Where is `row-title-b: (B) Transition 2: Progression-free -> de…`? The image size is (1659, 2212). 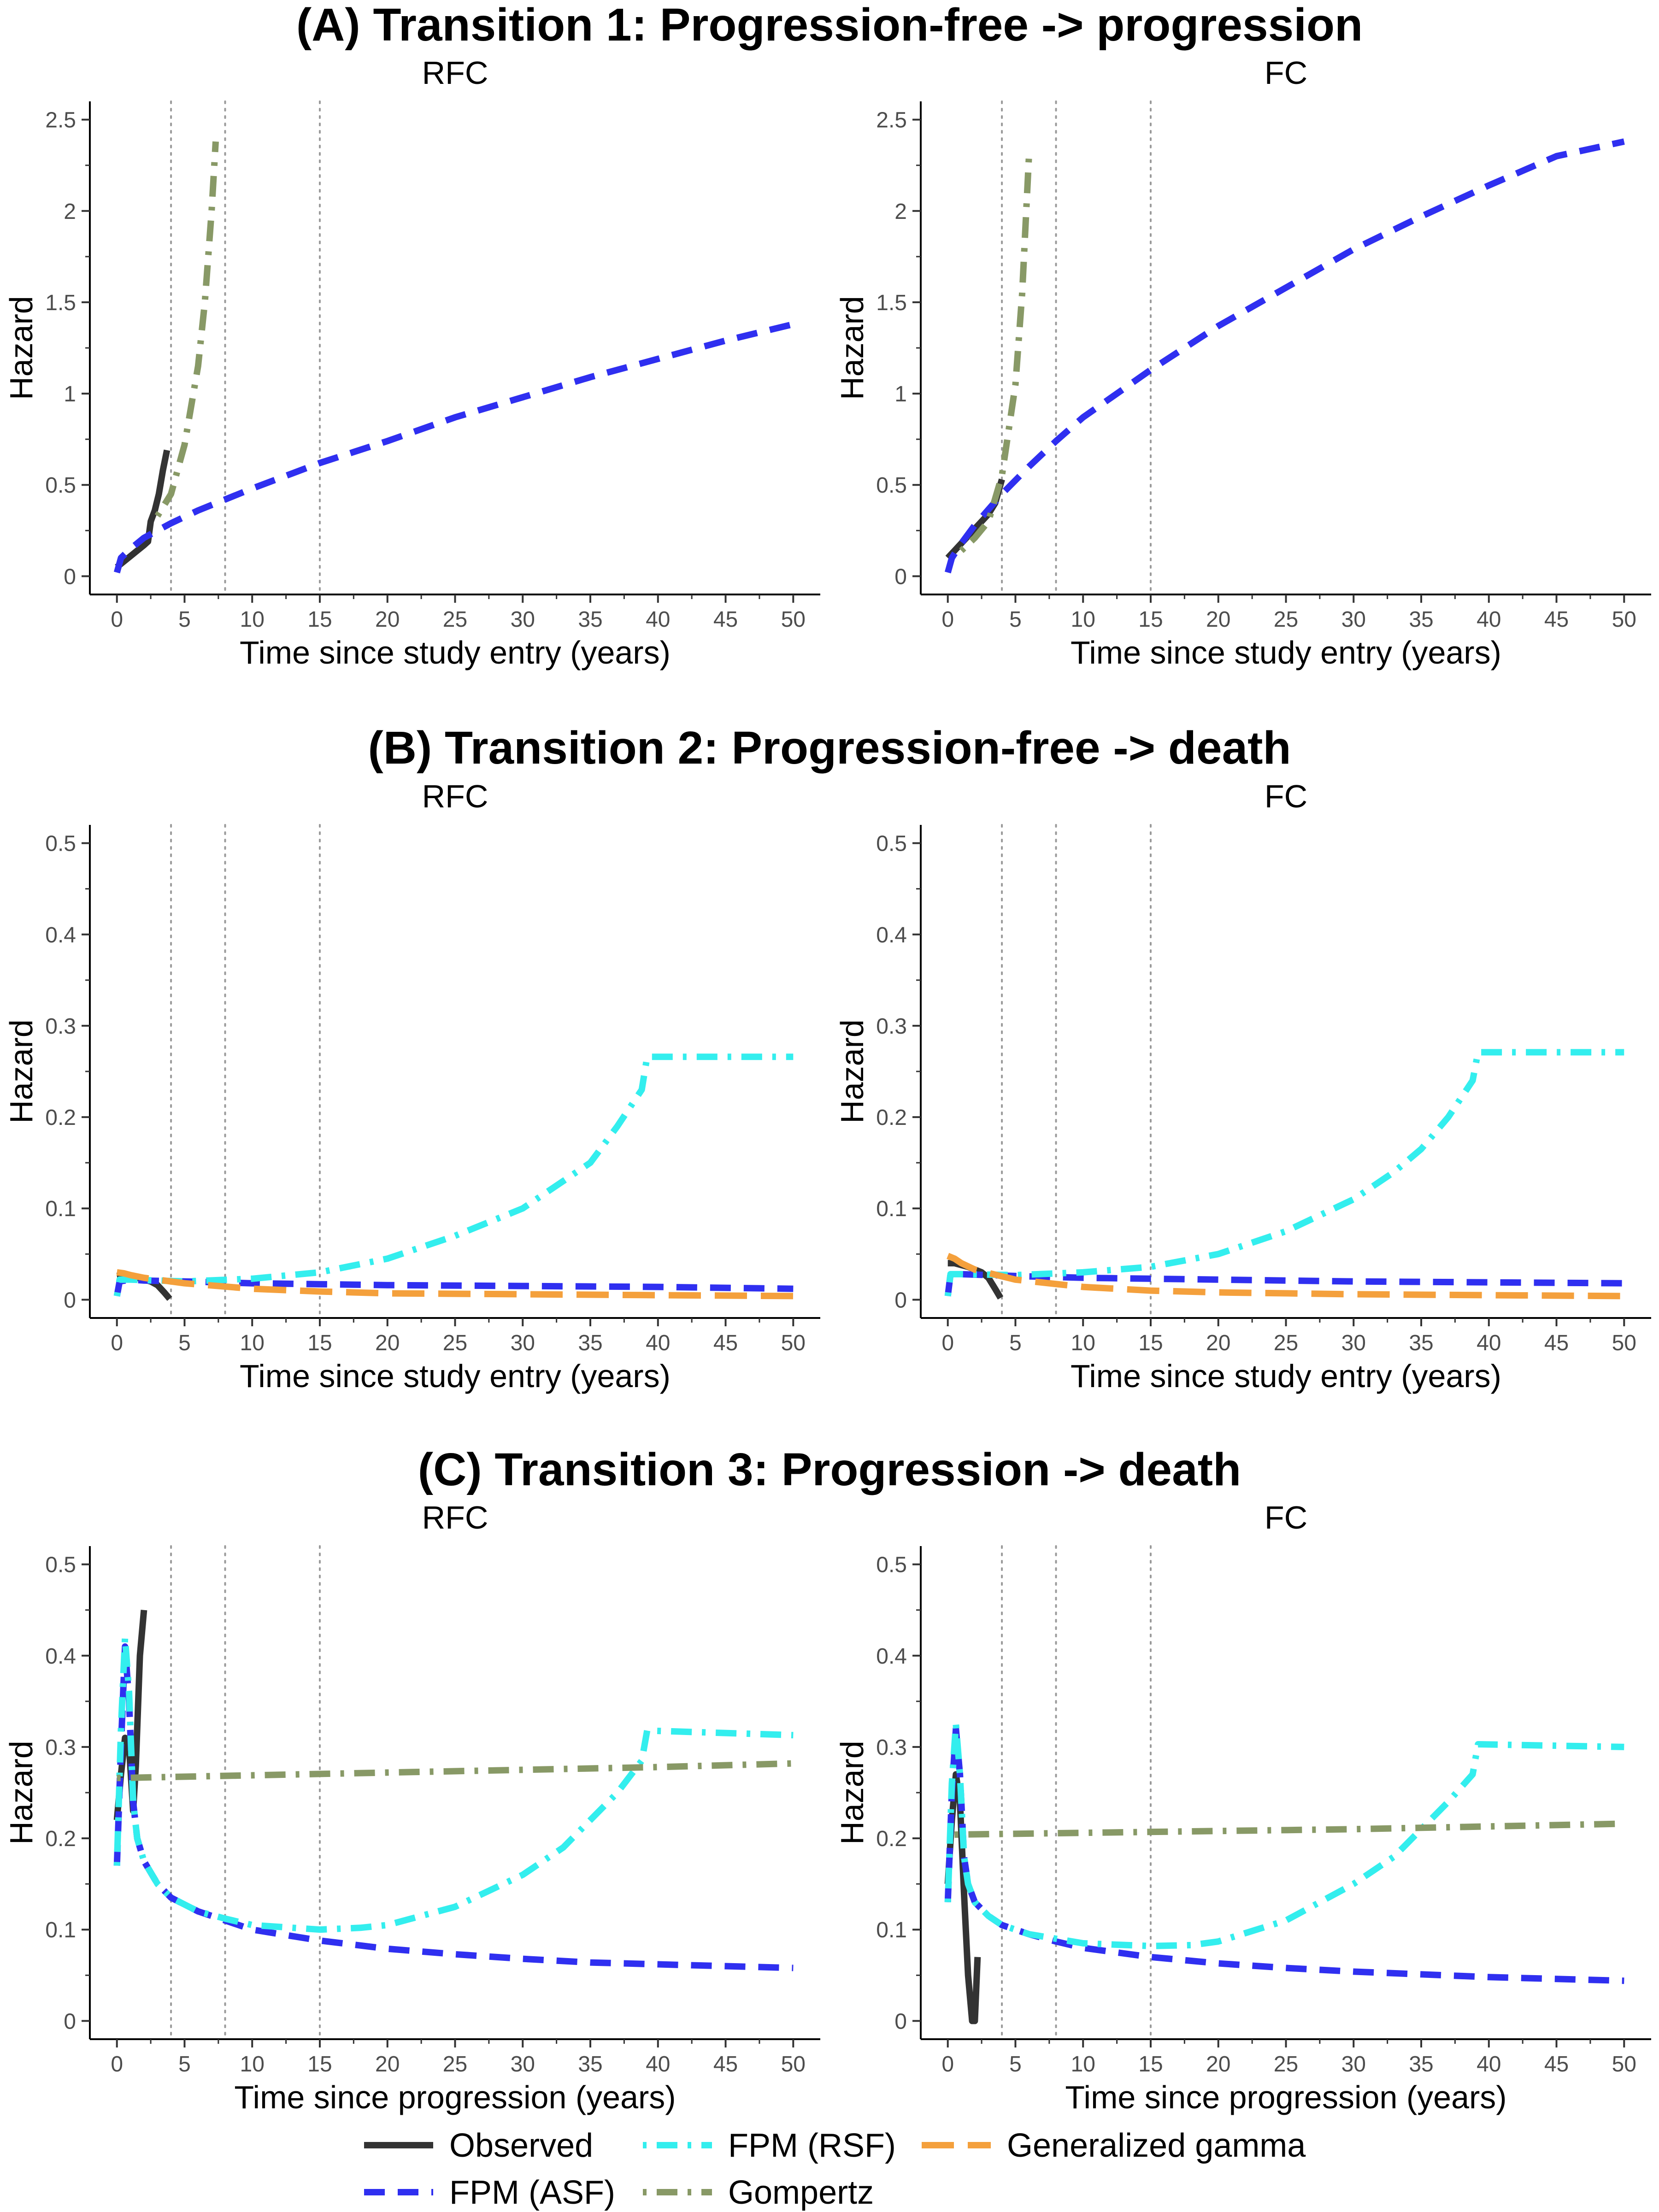
row-title-b: (B) Transition 2: Progression-free -> de… is located at coordinates (829, 748).